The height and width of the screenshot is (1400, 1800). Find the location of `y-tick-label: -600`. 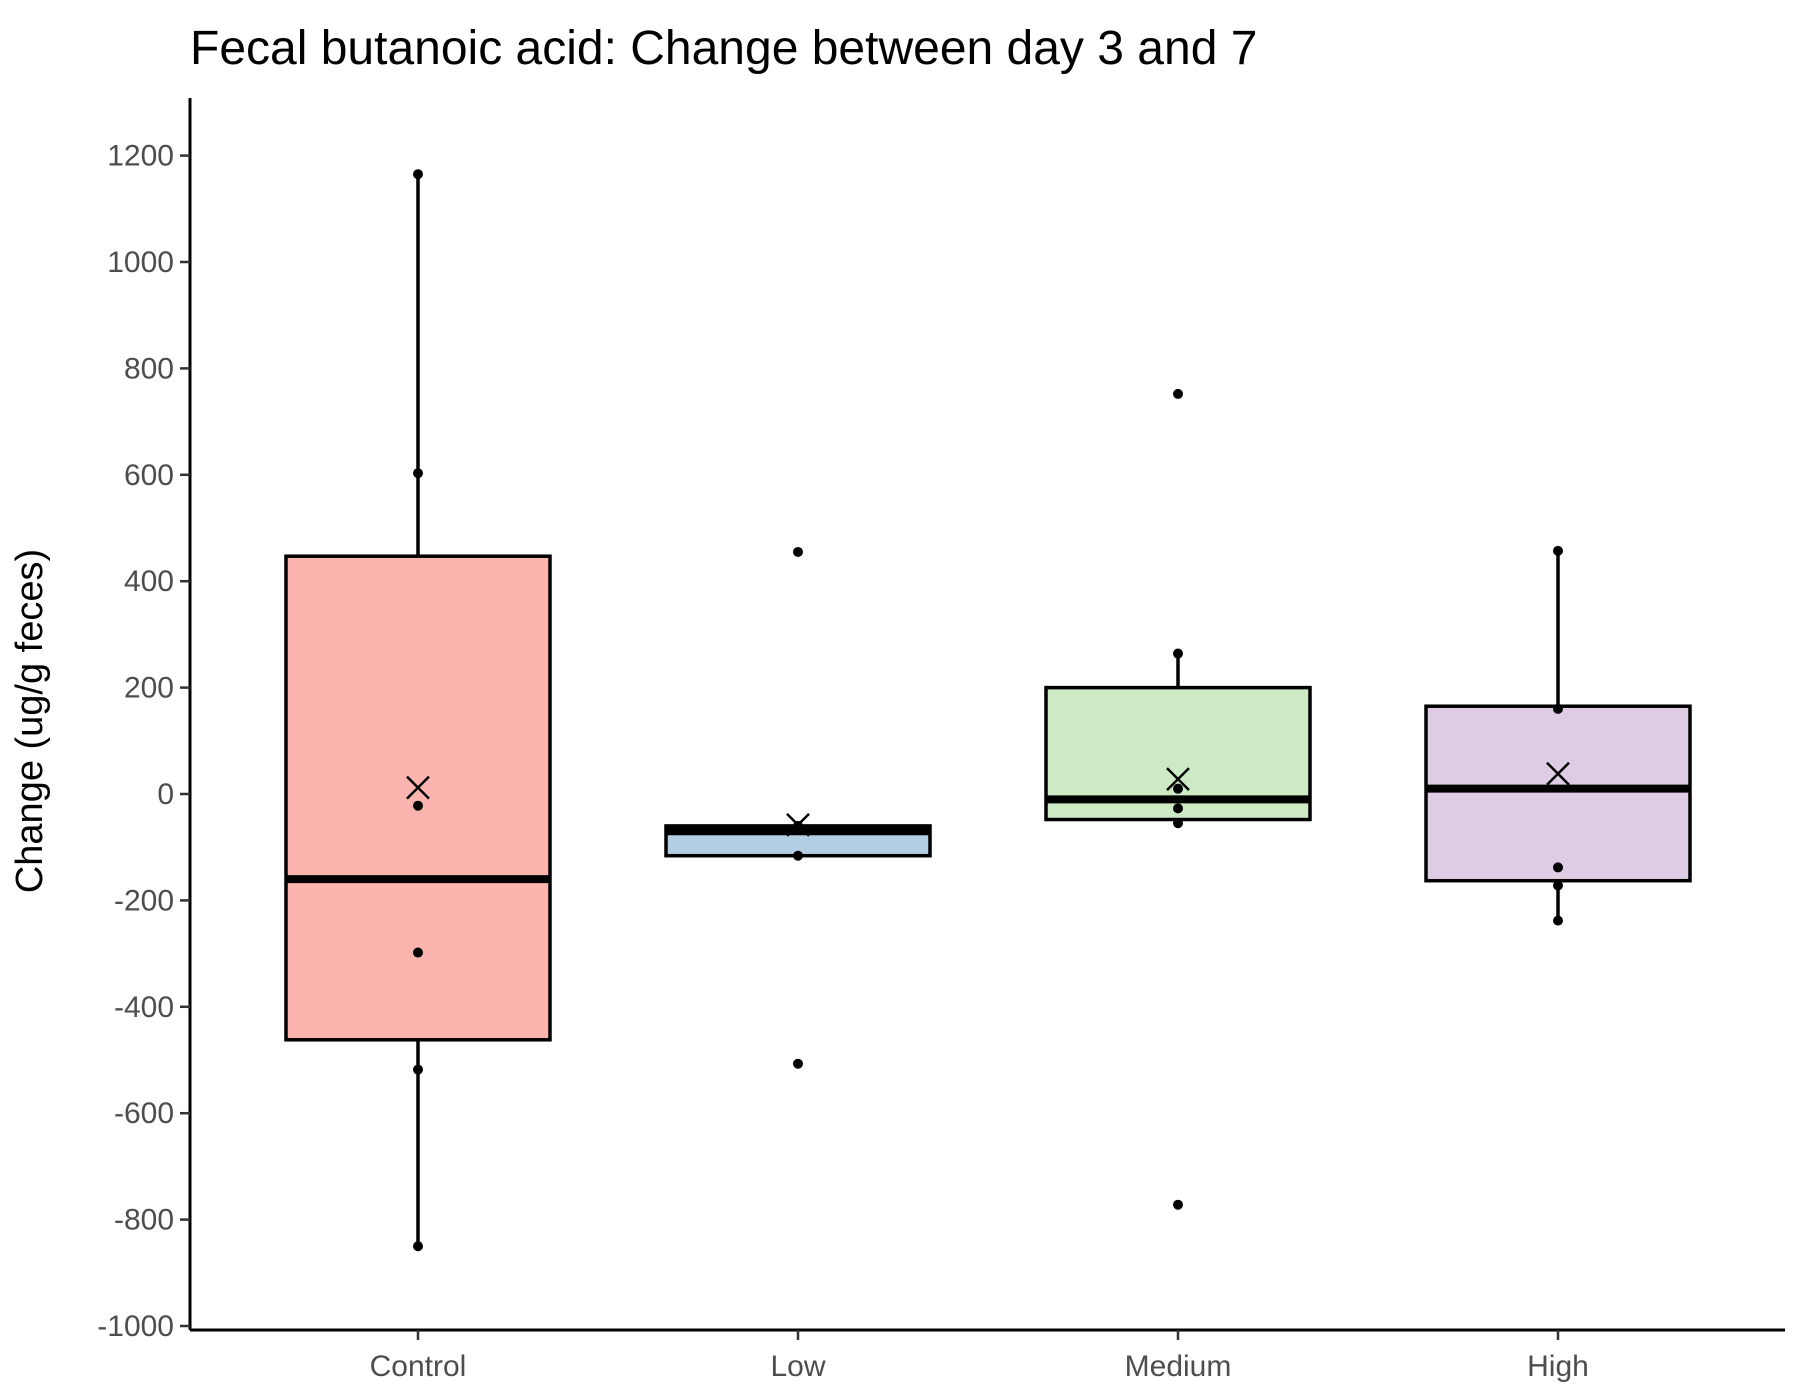

y-tick-label: -600 is located at coordinates (144, 1113).